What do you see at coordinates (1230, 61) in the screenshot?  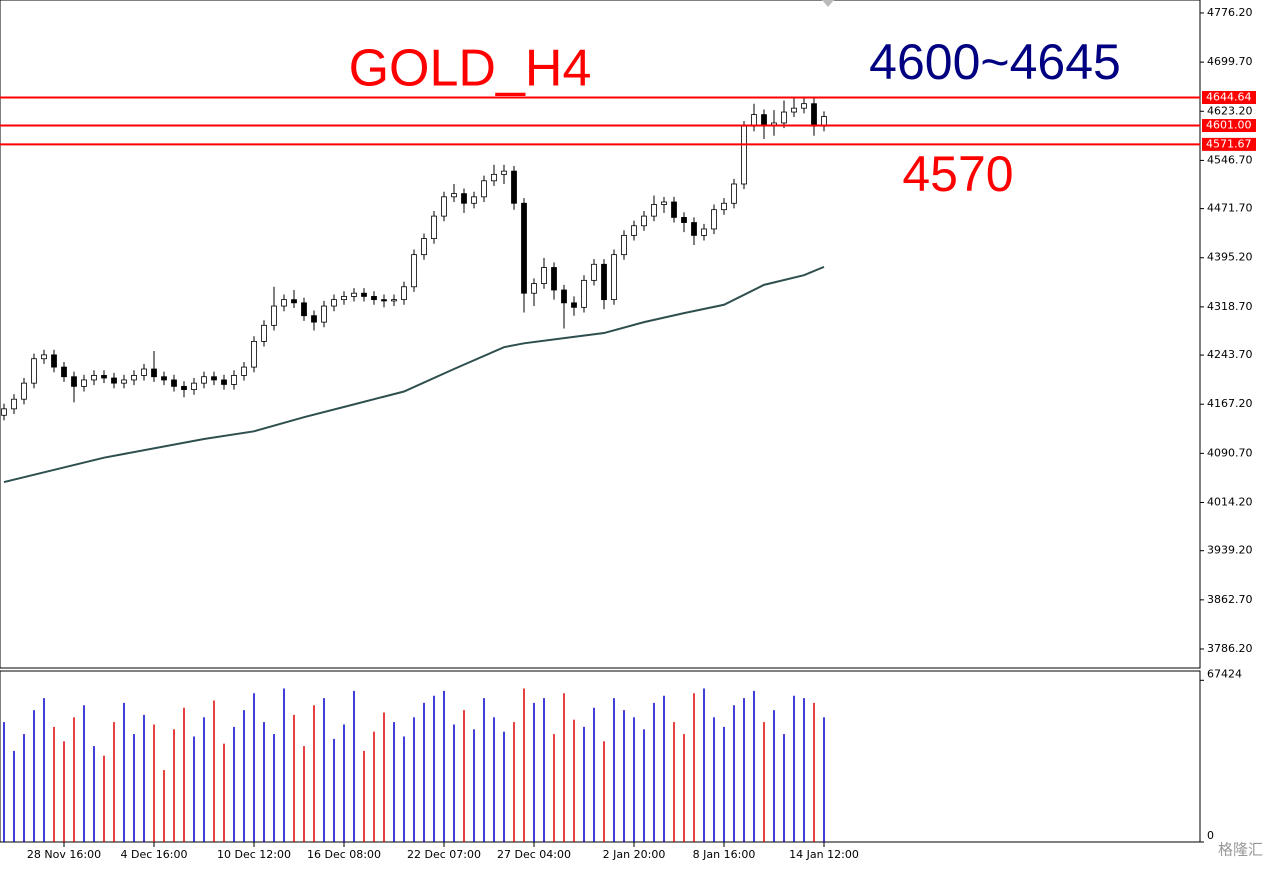 I see `y-tick-label: 4699.70` at bounding box center [1230, 61].